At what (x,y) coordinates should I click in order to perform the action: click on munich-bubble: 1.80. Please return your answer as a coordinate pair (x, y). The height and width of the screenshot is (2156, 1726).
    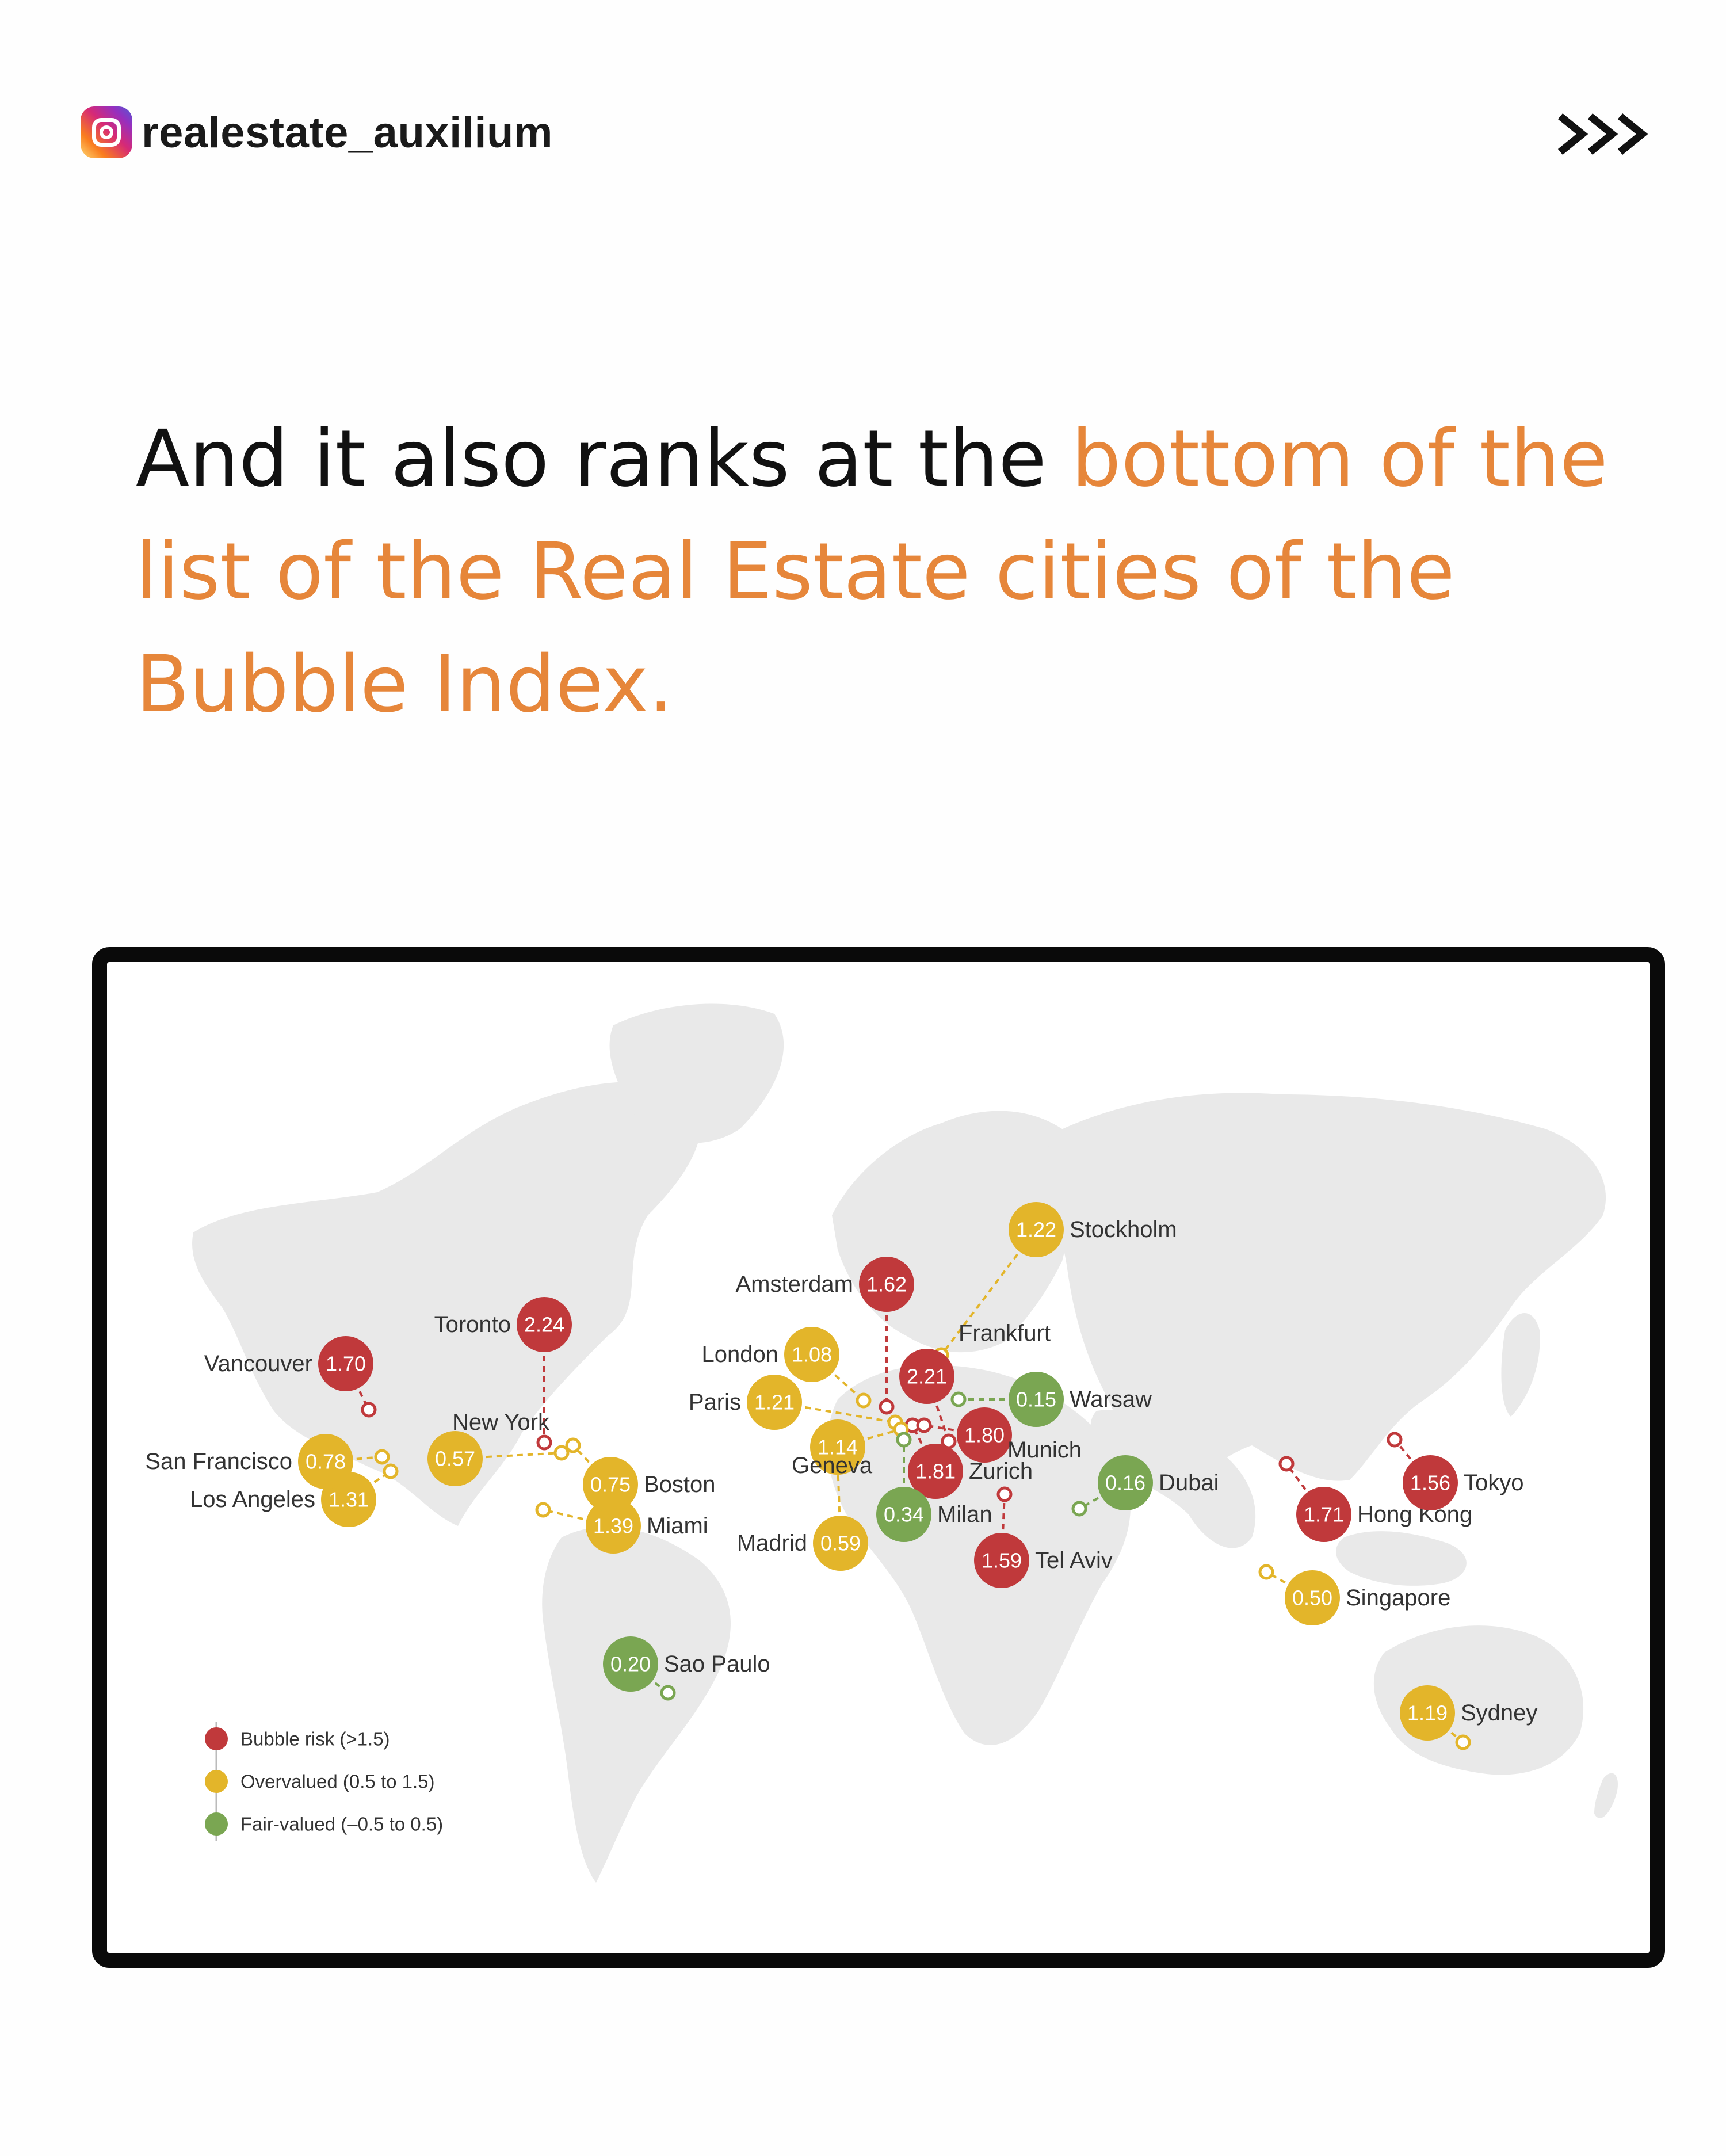
    Looking at the image, I should click on (984, 1435).